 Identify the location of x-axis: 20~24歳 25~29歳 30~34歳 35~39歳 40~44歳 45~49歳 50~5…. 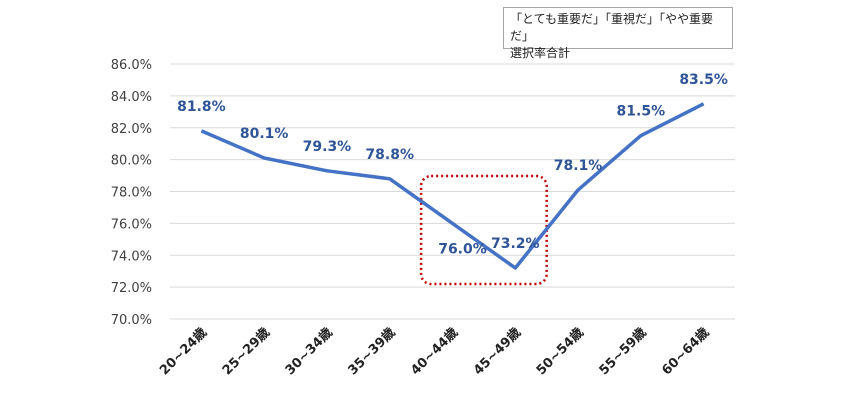
(434, 352).